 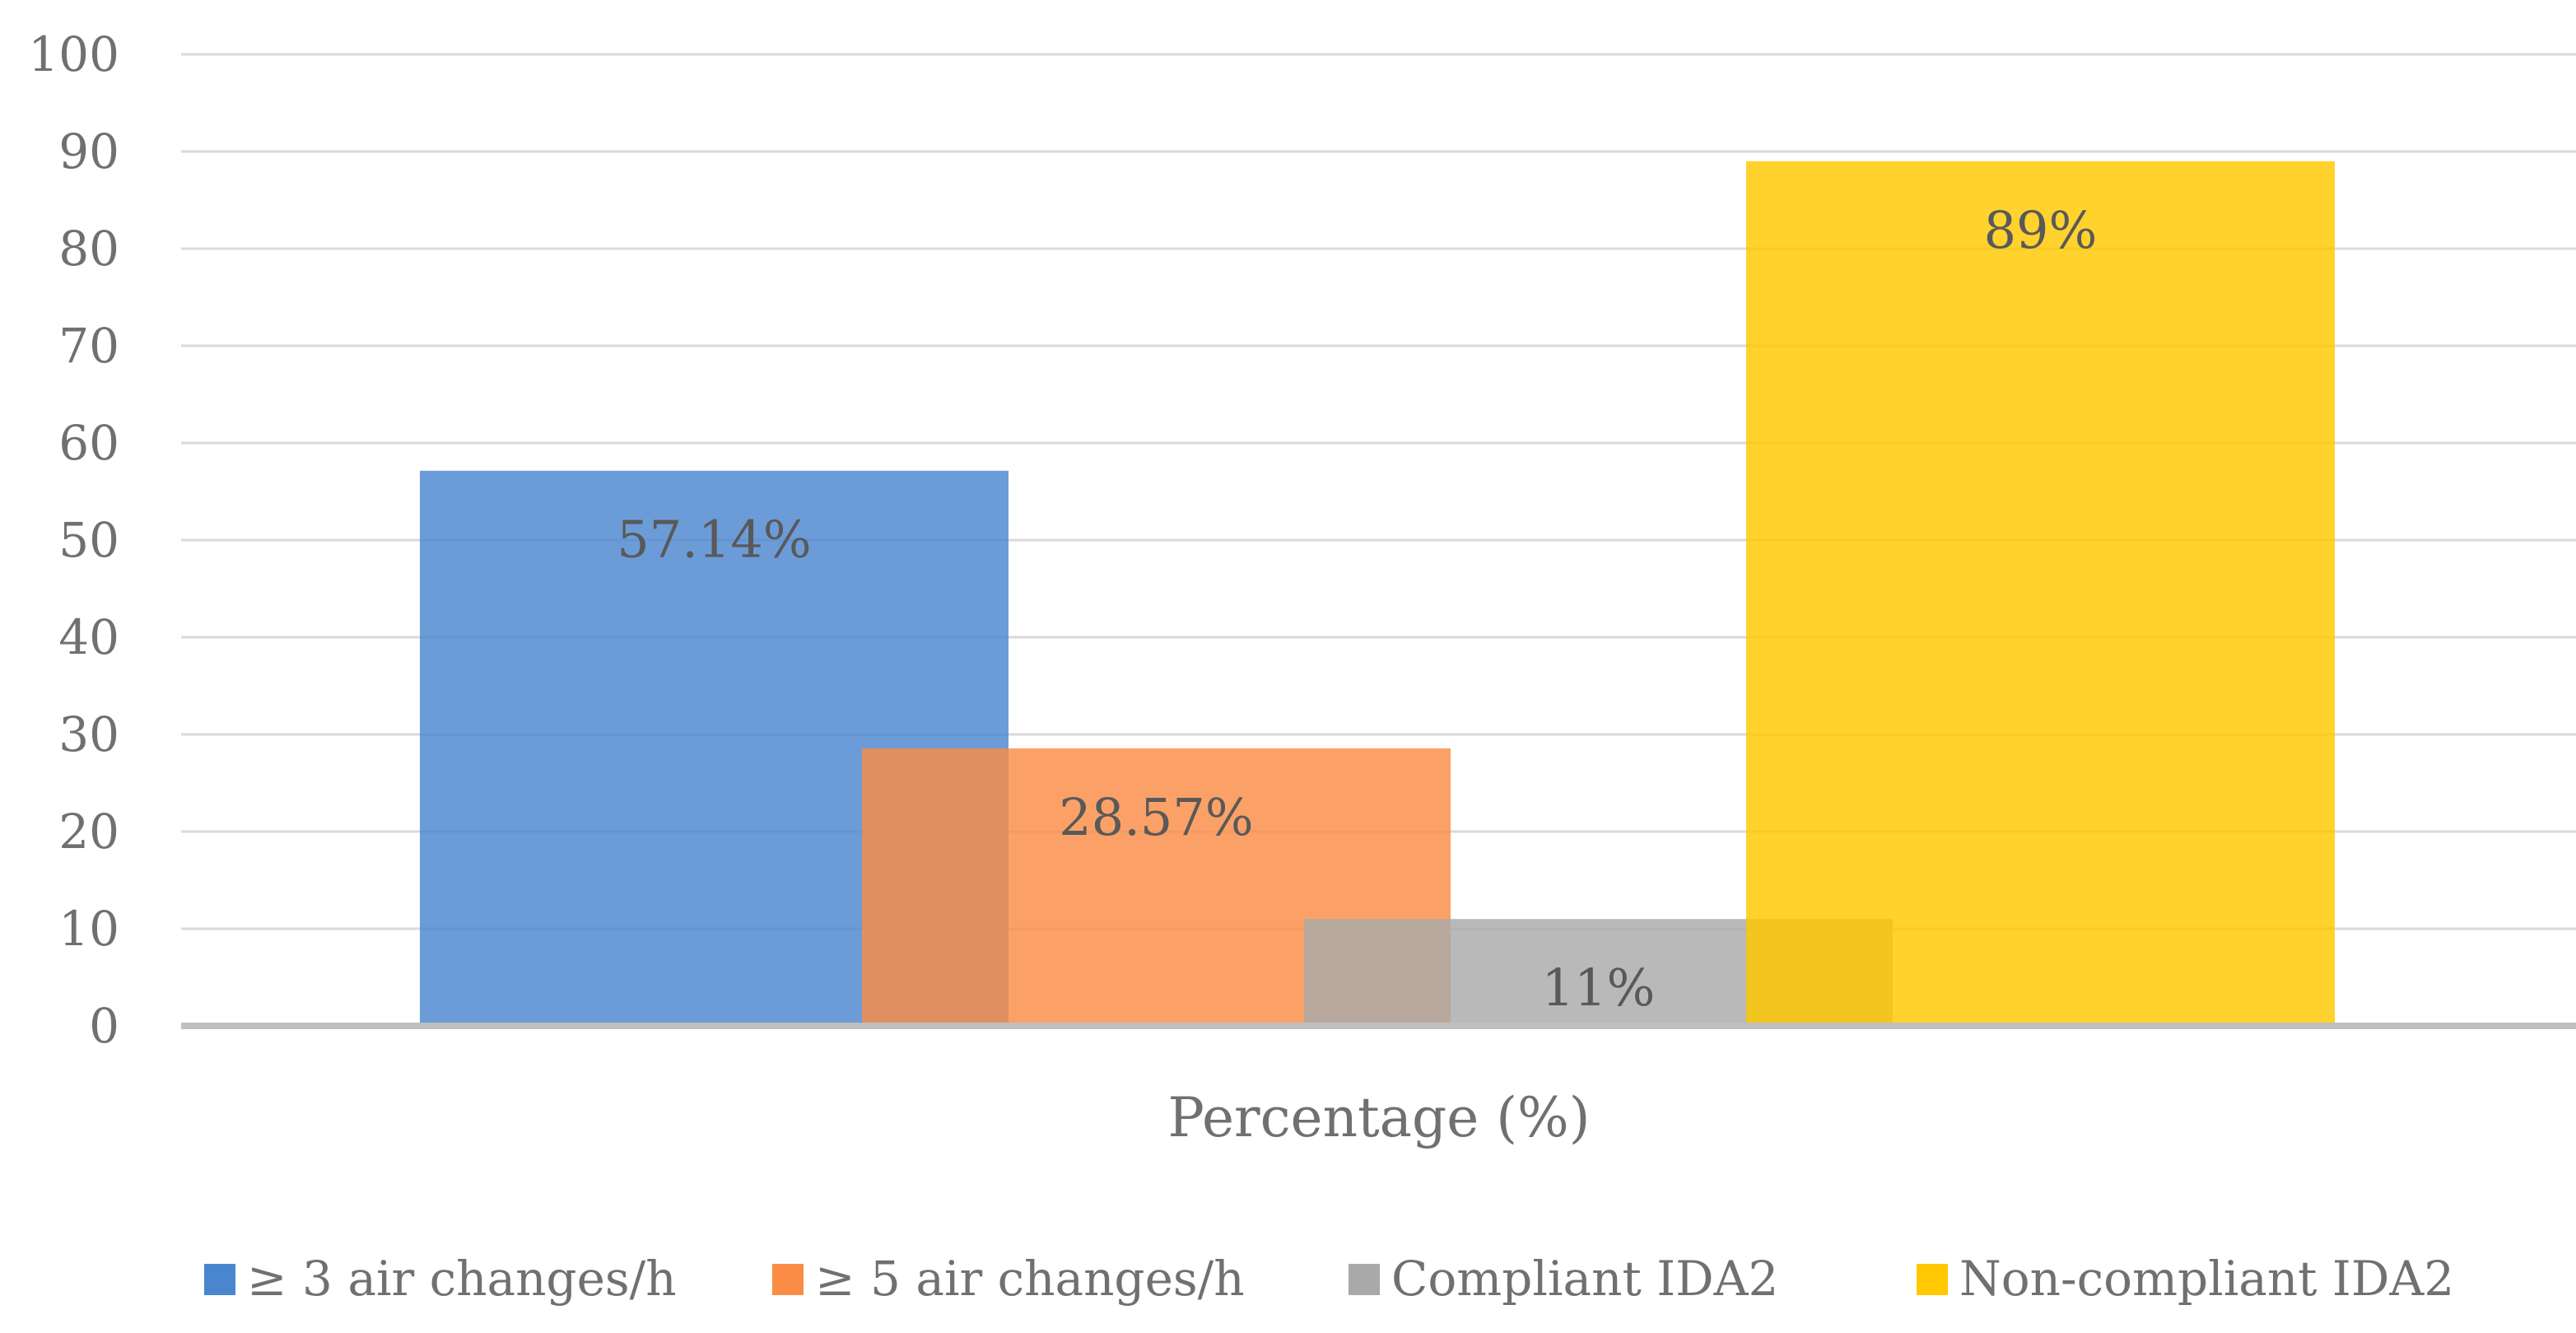 I want to click on legend-label: ≥ 5 air changes/h, so click(x=1030, y=1279).